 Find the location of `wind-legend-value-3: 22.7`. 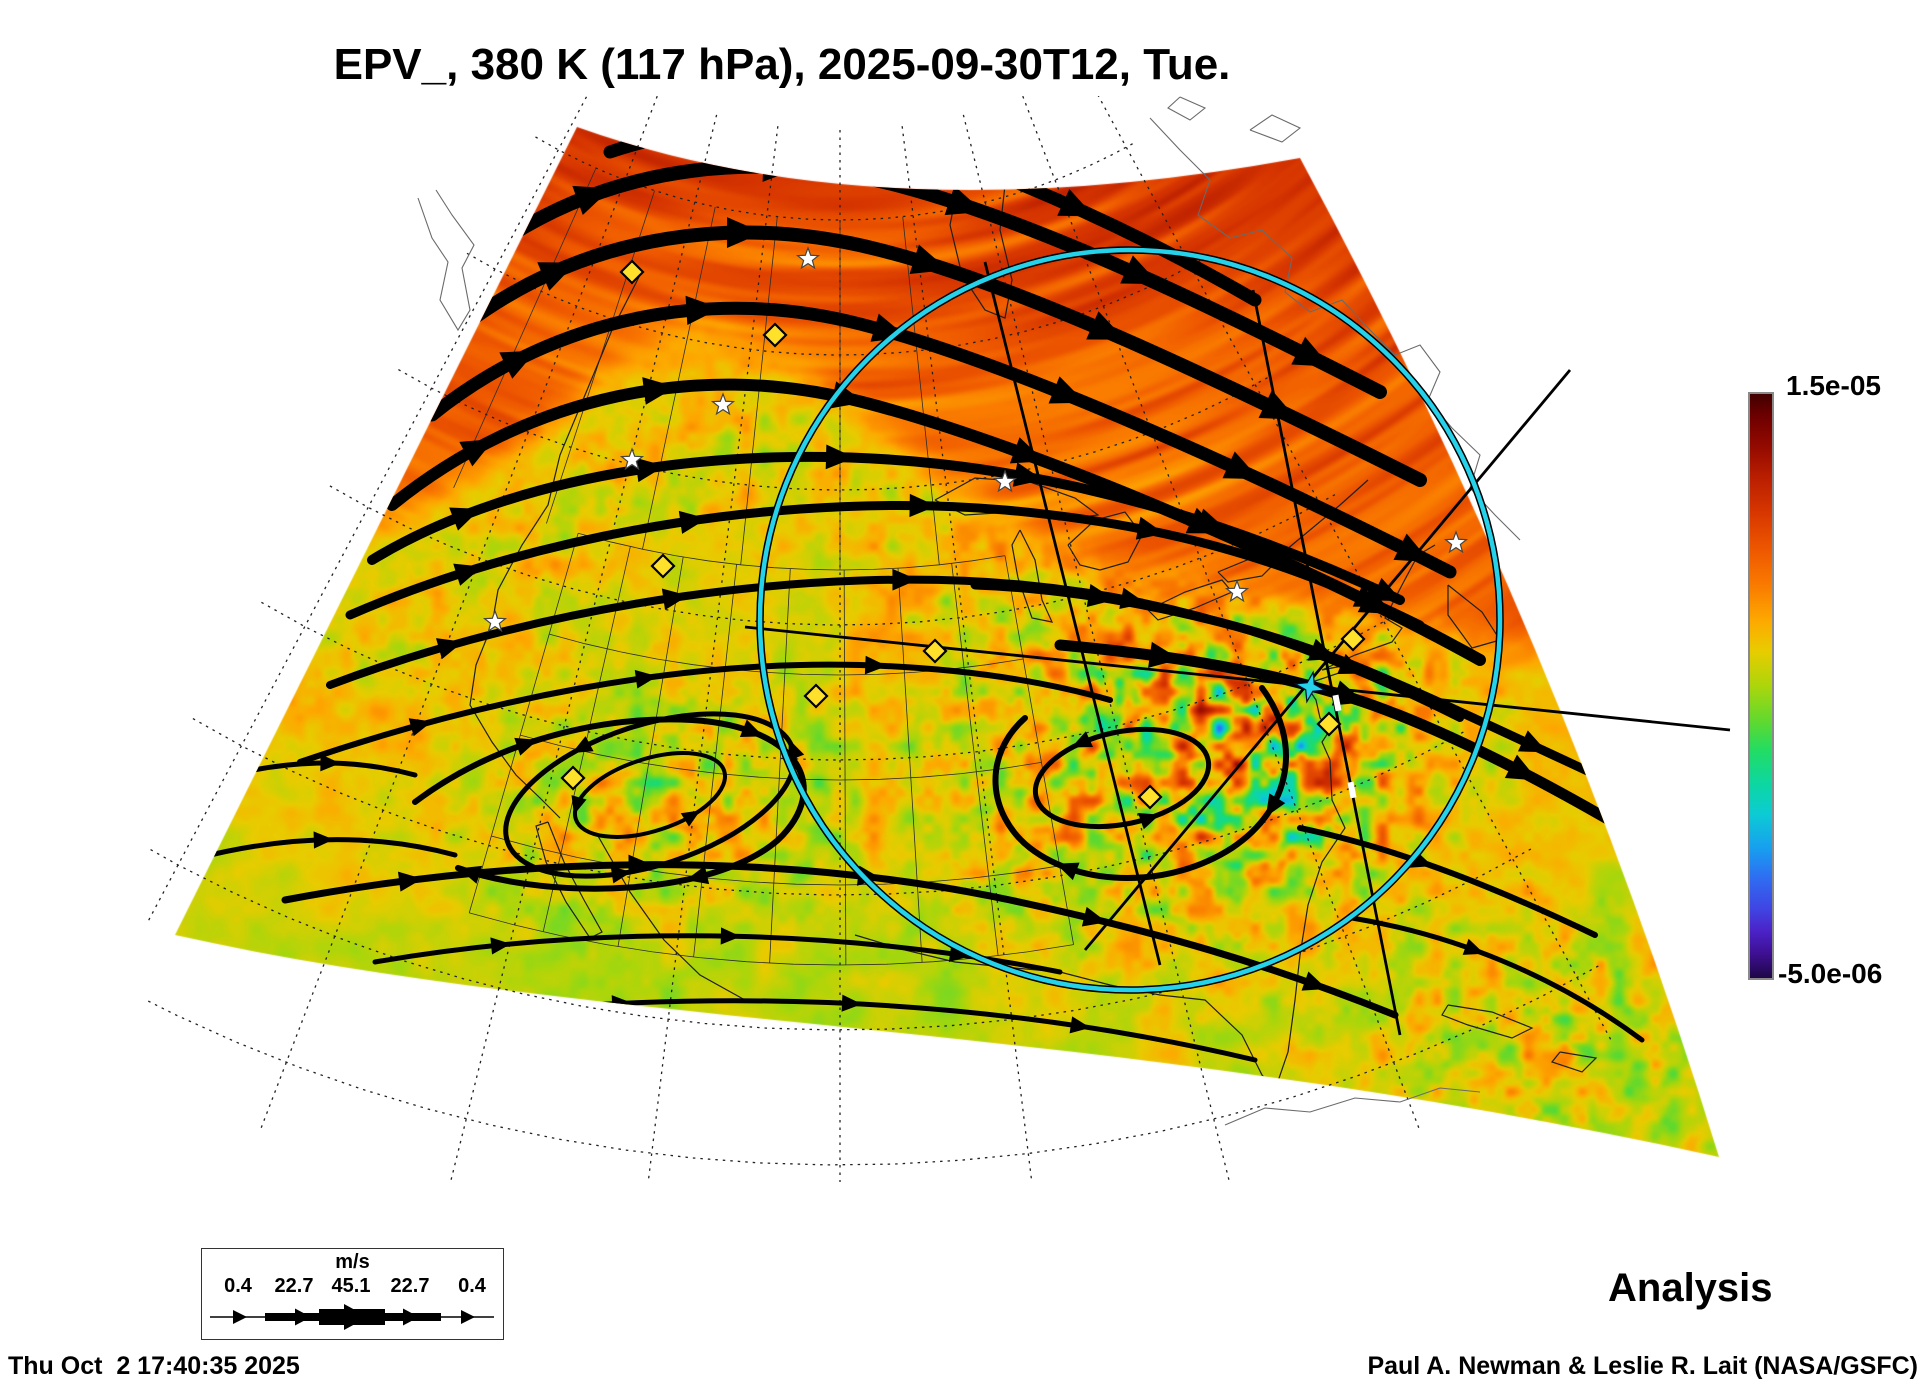

wind-legend-value-3: 22.7 is located at coordinates (410, 1286).